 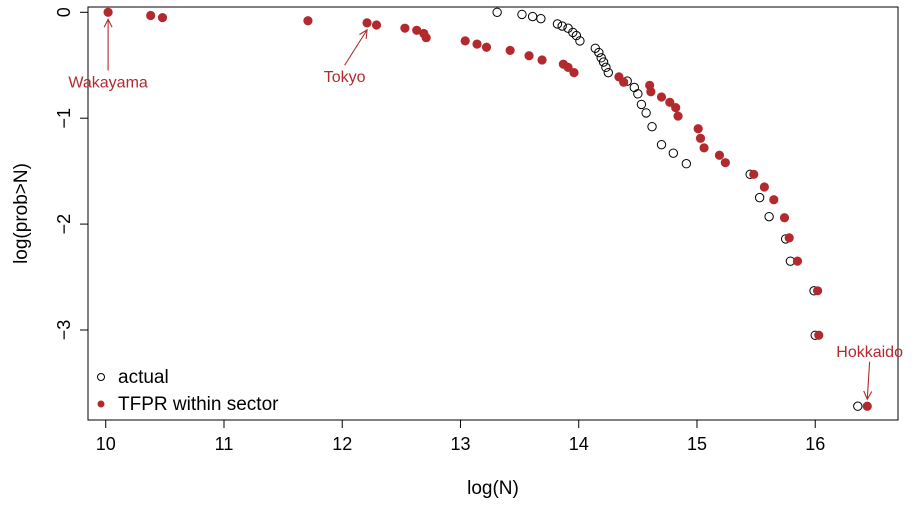 What do you see at coordinates (869, 352) in the screenshot?
I see `annotation-label: Hokkaido` at bounding box center [869, 352].